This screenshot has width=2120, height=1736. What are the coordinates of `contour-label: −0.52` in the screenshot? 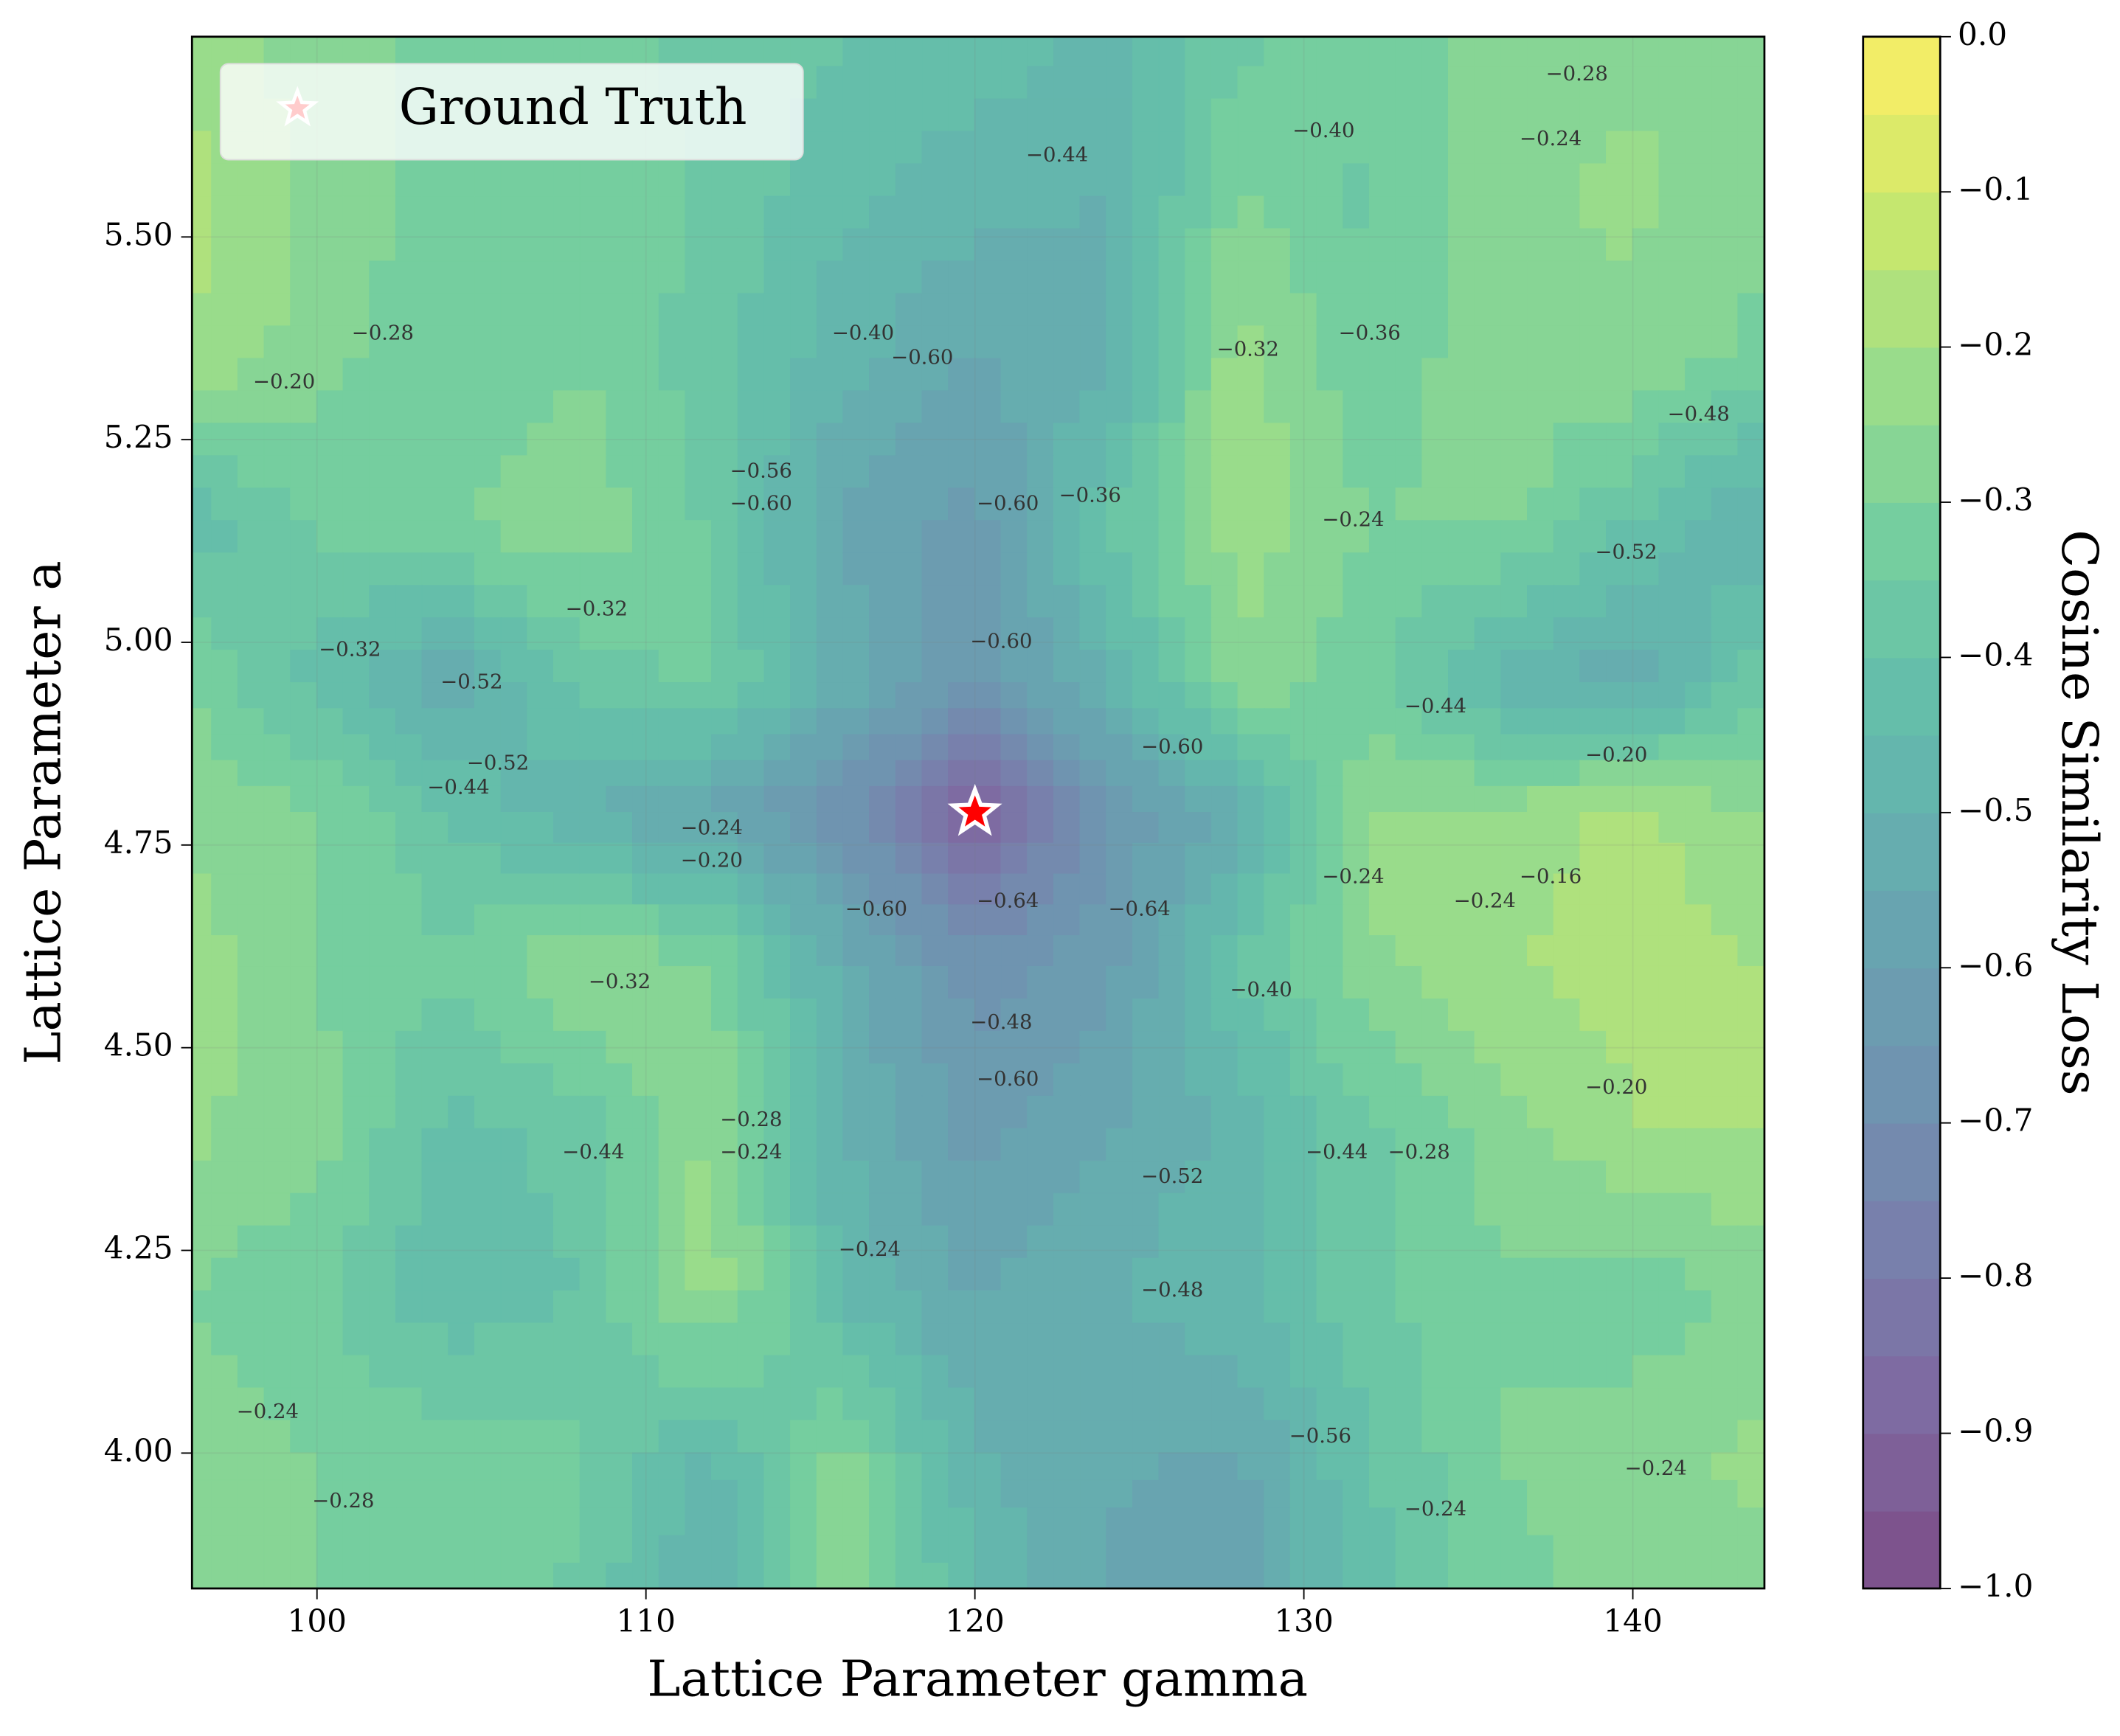 It's located at (498, 763).